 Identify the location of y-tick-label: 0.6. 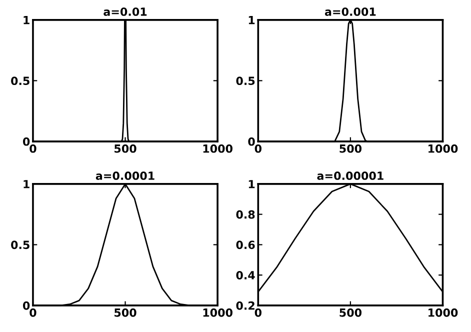
(245, 245).